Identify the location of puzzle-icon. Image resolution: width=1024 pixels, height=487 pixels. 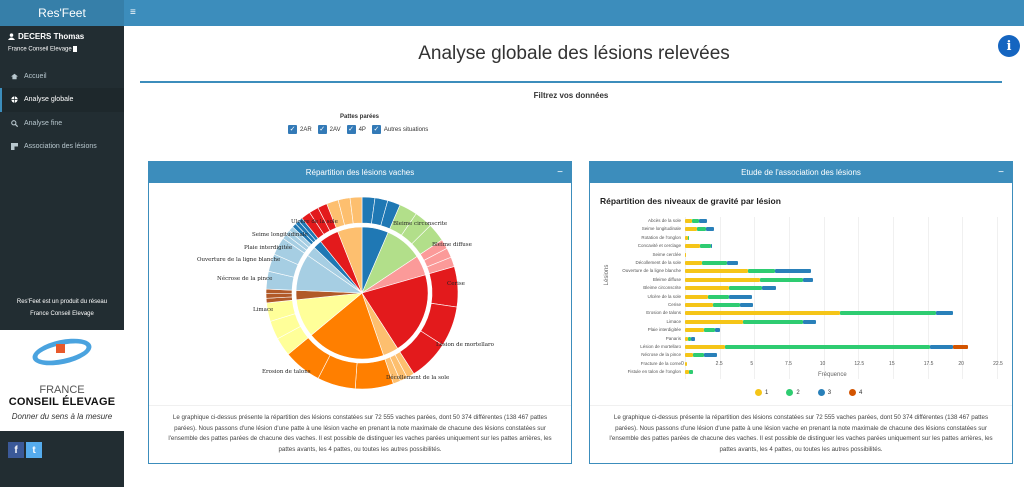
(14, 147).